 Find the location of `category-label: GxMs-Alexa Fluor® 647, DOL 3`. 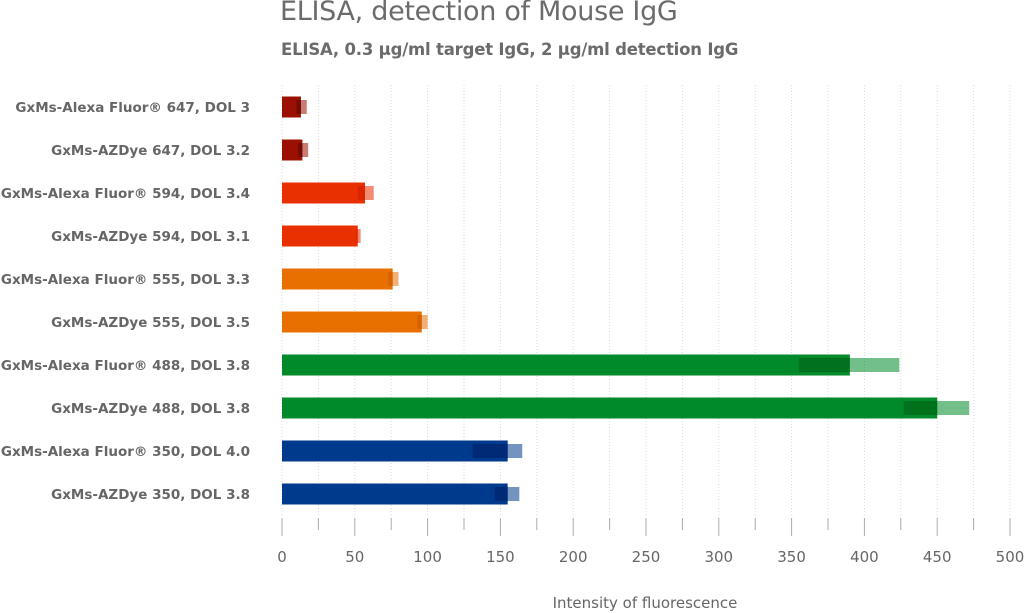

category-label: GxMs-Alexa Fluor® 647, DOL 3 is located at coordinates (132, 108).